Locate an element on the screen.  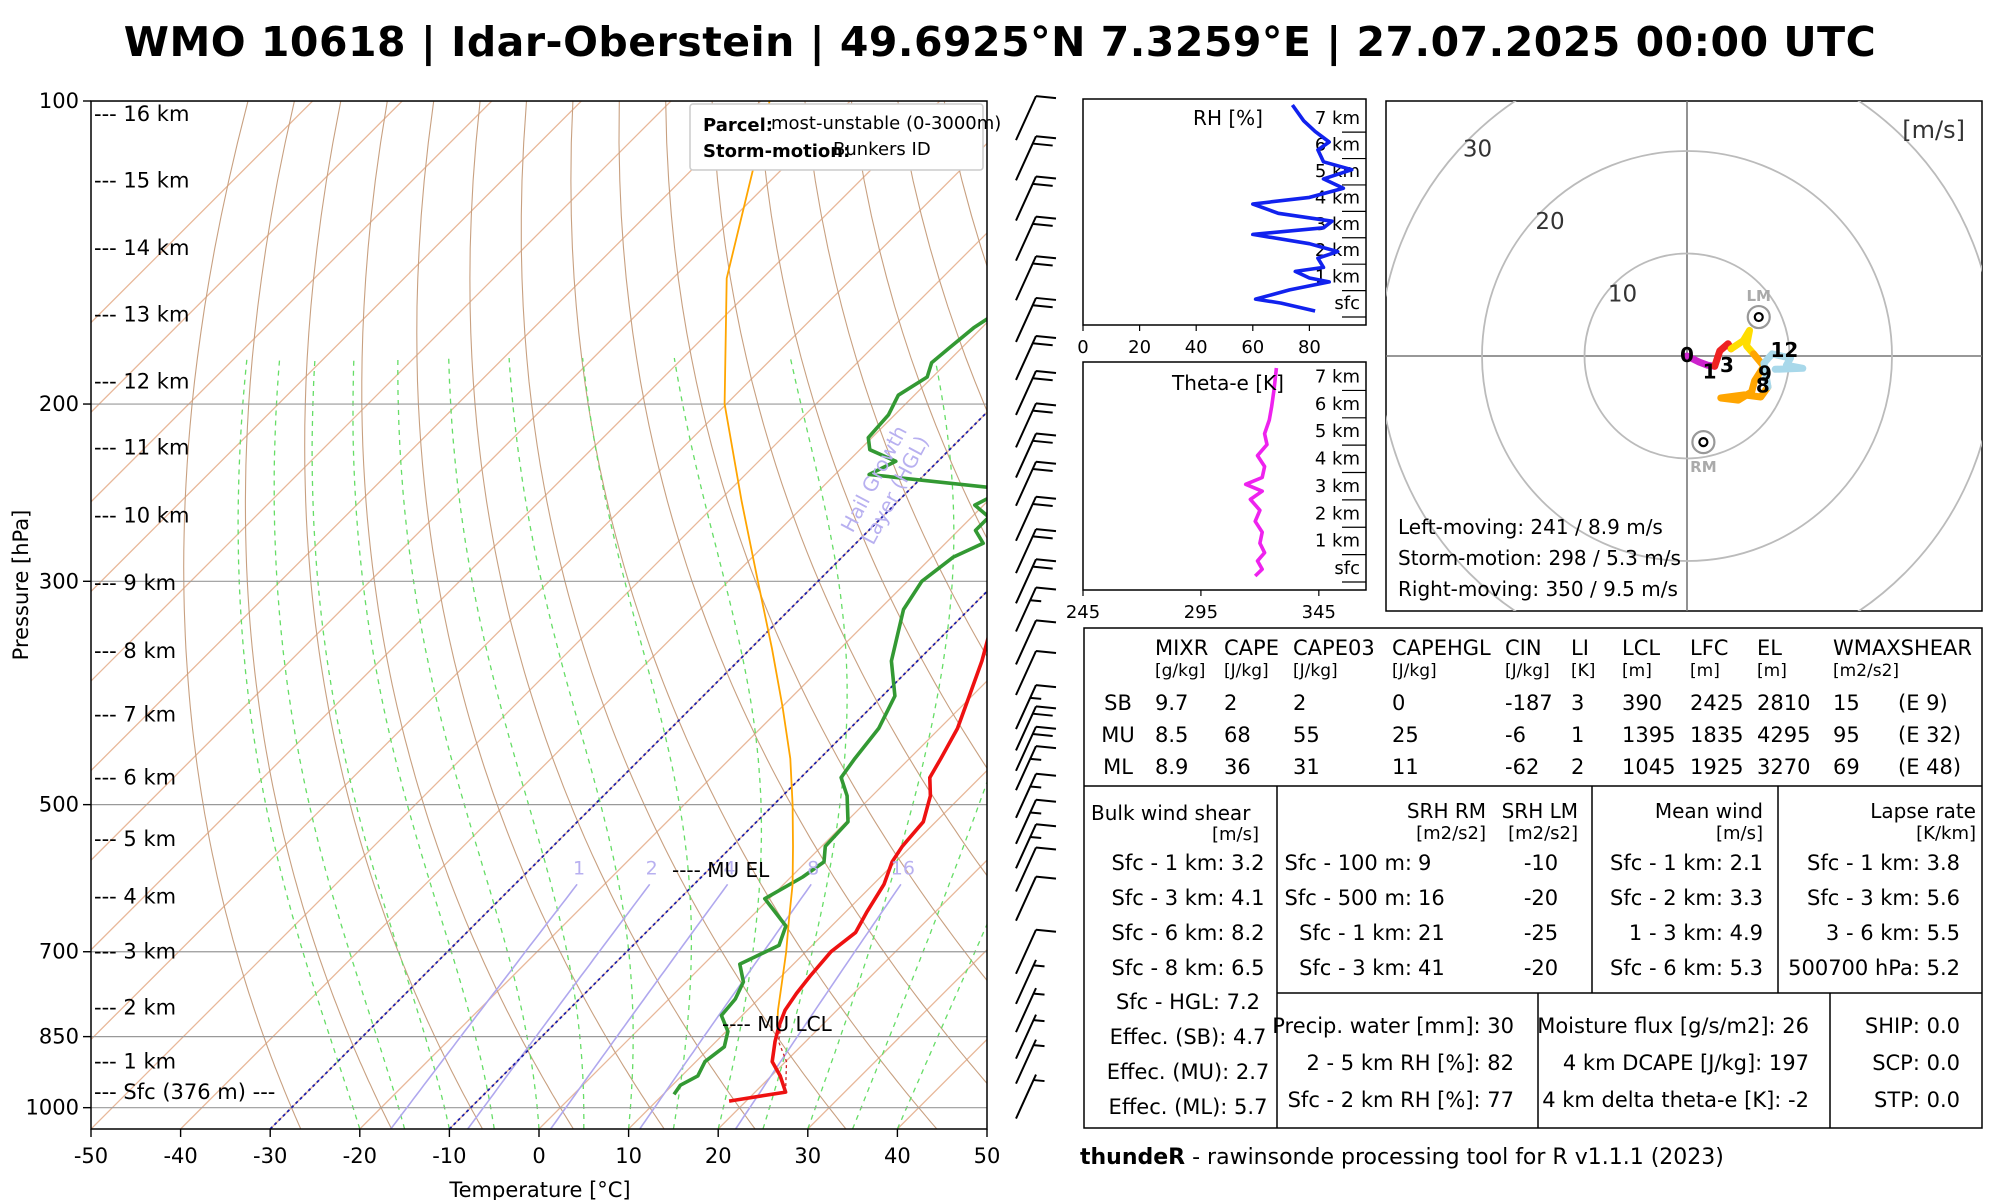
parcel-cell: -187 is located at coordinates (1529, 703).